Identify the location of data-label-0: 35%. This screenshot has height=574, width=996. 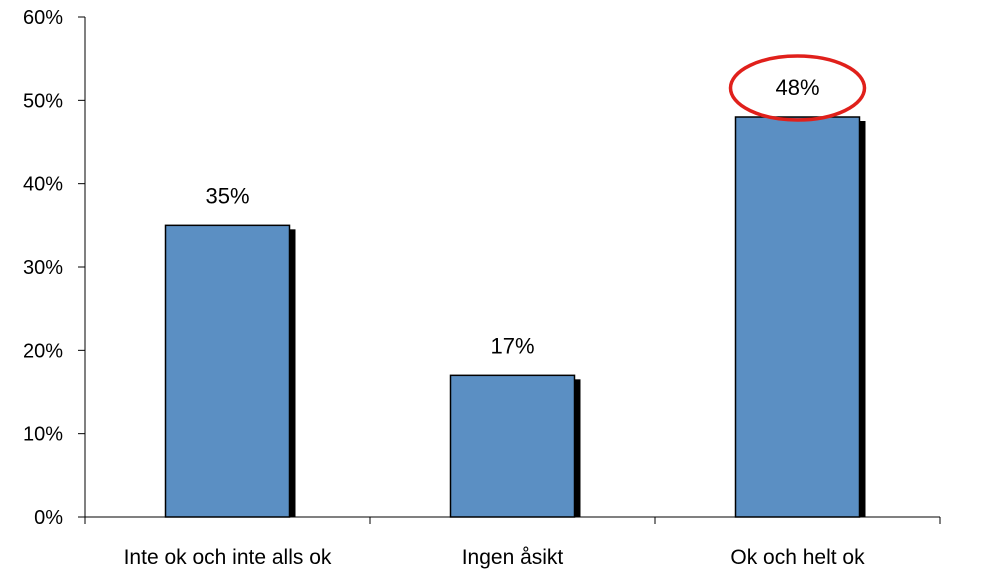
(227, 195).